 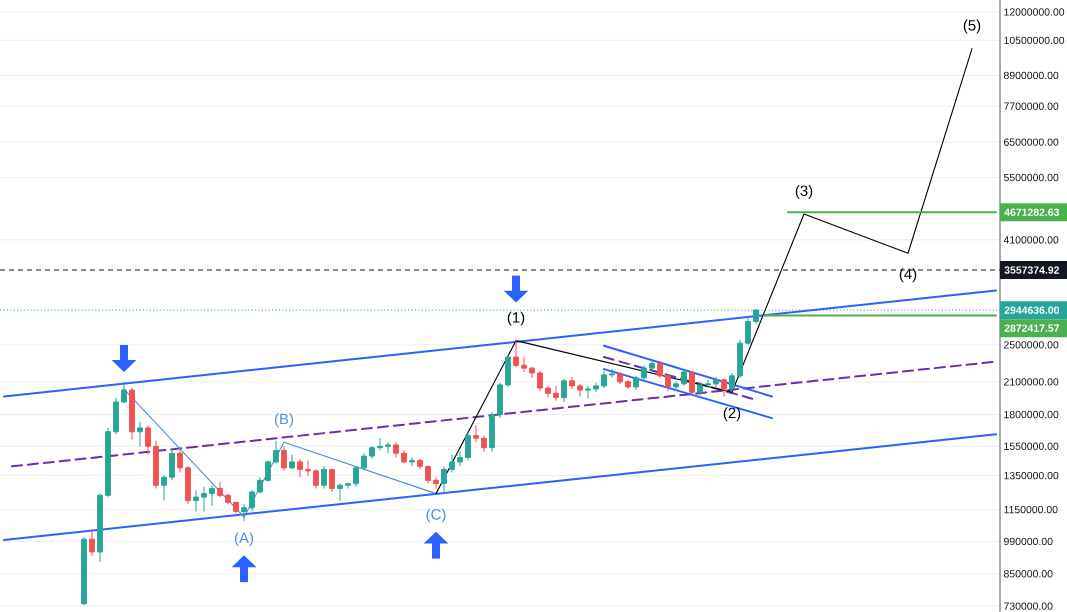 What do you see at coordinates (1032, 212) in the screenshot?
I see `data-label: 4671282.63` at bounding box center [1032, 212].